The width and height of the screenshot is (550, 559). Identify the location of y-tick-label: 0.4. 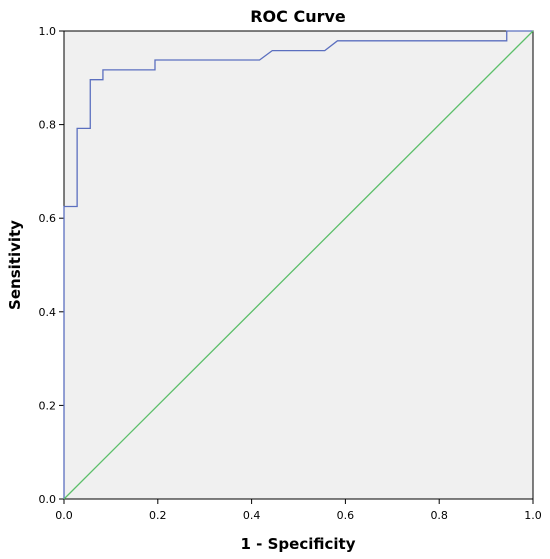
(48, 312).